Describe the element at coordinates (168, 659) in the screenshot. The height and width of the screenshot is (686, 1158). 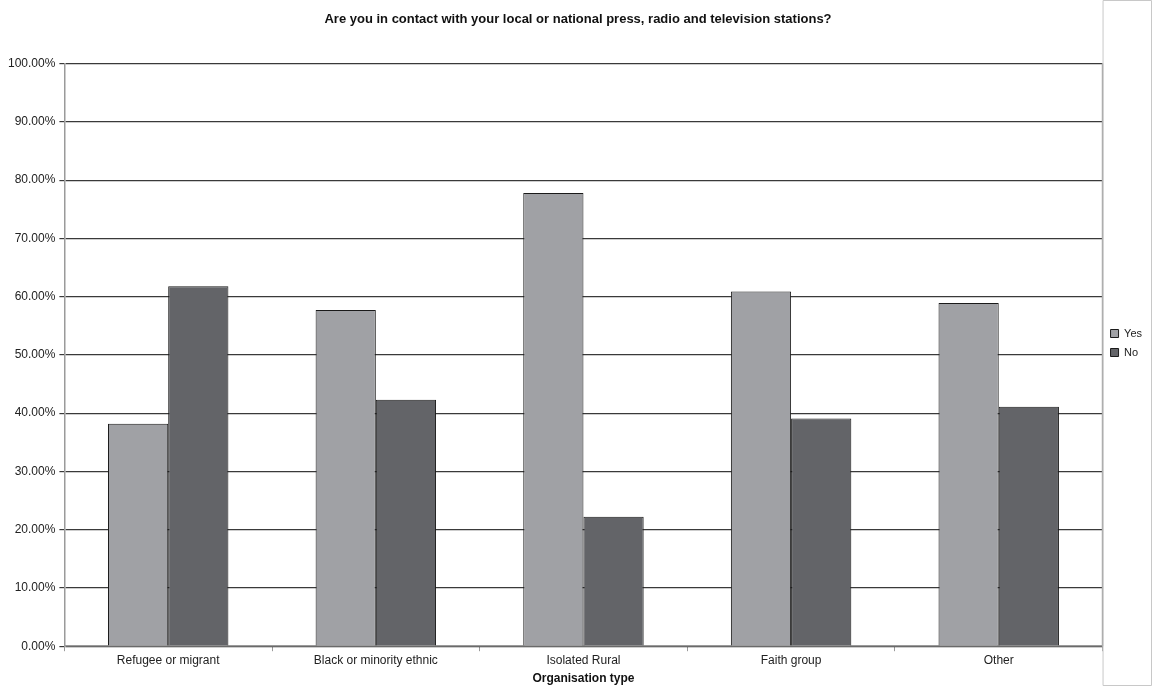
I see `x-tick-label: Refugee or migrant` at that location.